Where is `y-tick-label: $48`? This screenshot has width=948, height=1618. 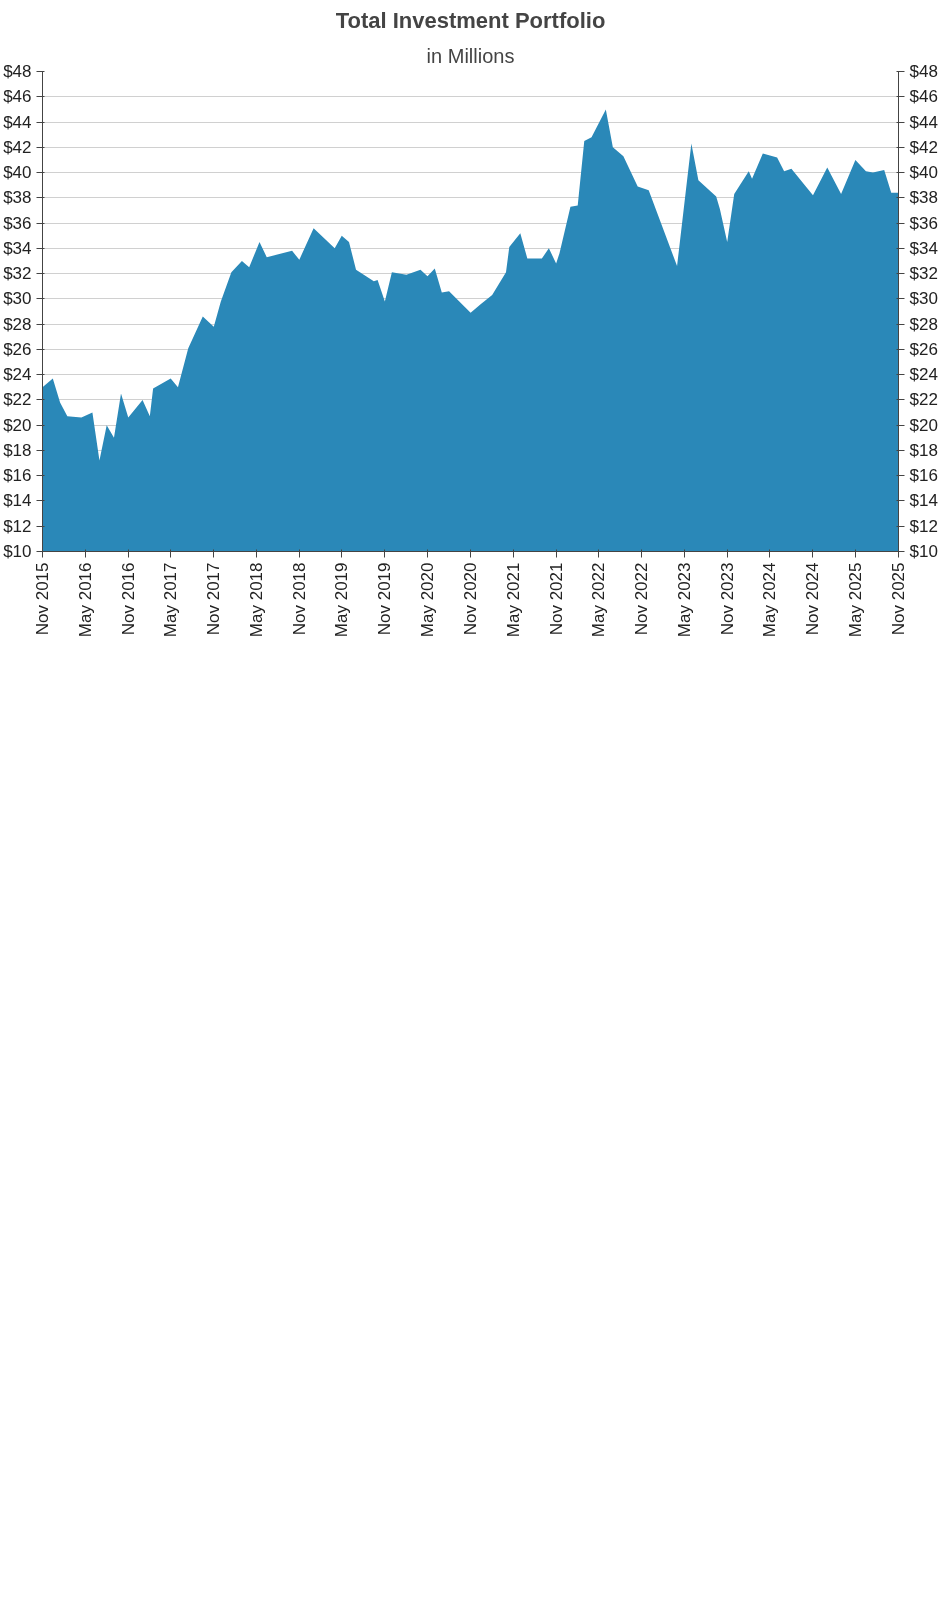
y-tick-label: $48 is located at coordinates (17, 71).